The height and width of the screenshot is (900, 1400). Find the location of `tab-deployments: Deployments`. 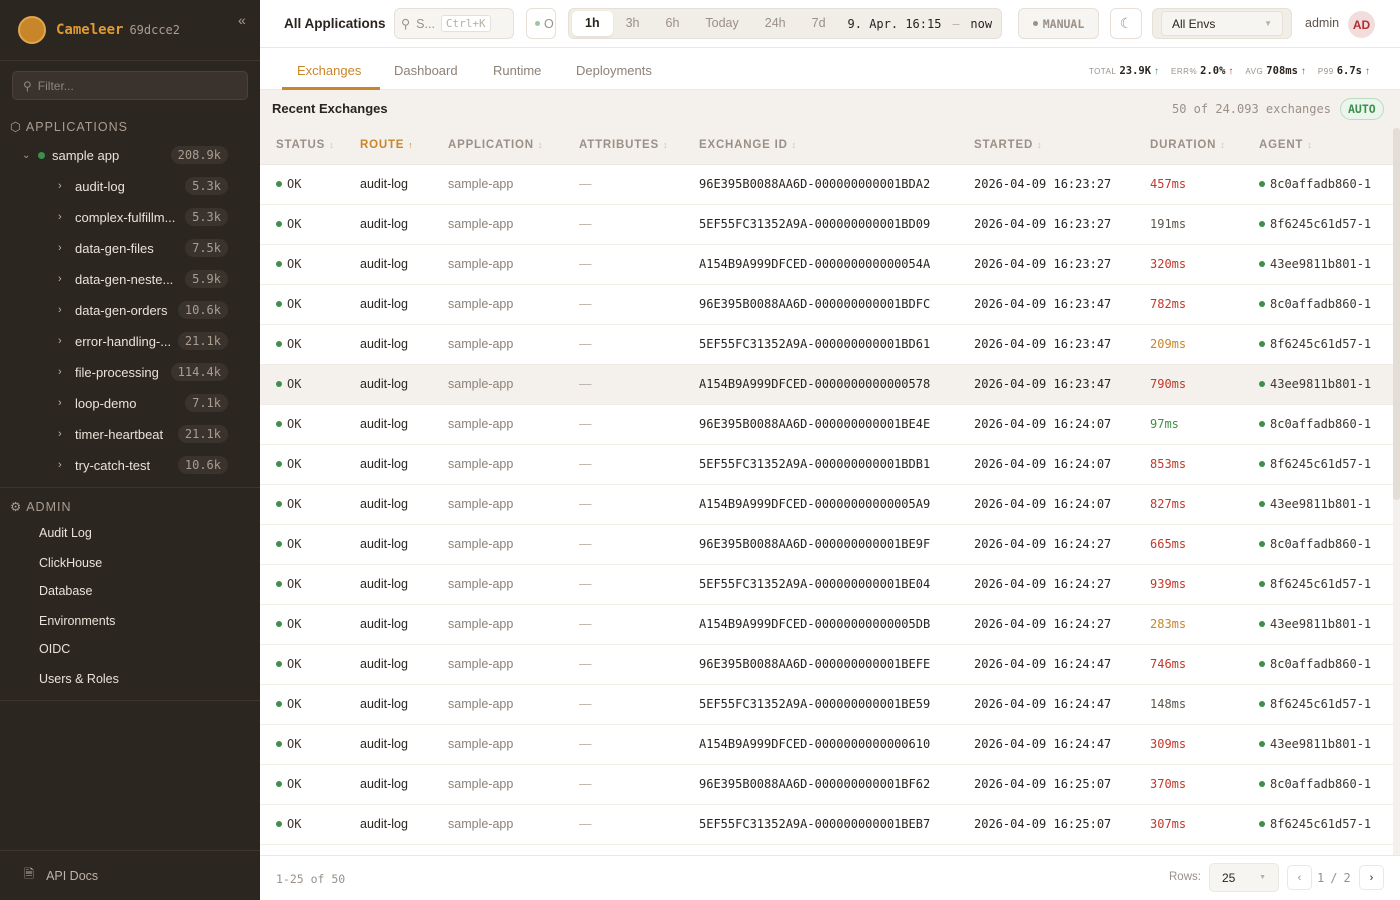

tab-deployments: Deployments is located at coordinates (614, 70).